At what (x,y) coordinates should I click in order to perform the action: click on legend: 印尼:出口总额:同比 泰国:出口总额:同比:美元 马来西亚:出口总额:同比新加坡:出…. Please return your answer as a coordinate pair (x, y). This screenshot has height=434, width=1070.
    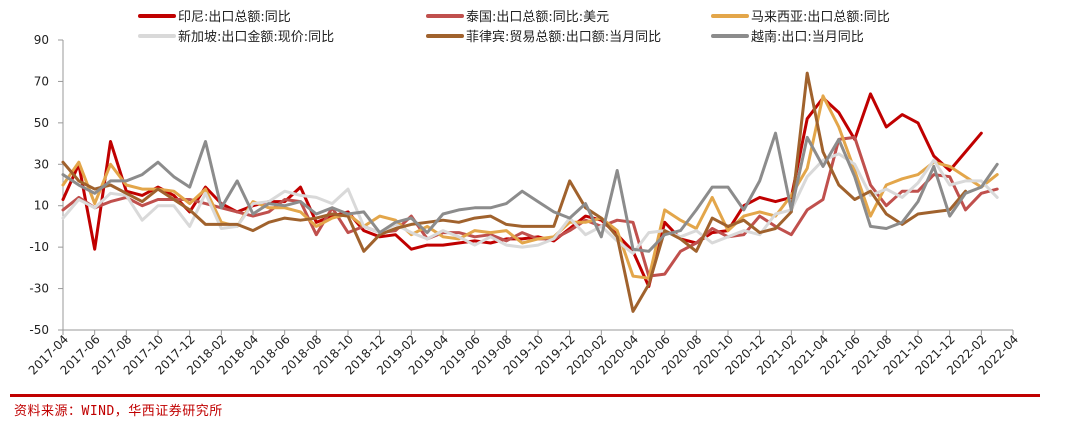
    Looking at the image, I should click on (514, 27).